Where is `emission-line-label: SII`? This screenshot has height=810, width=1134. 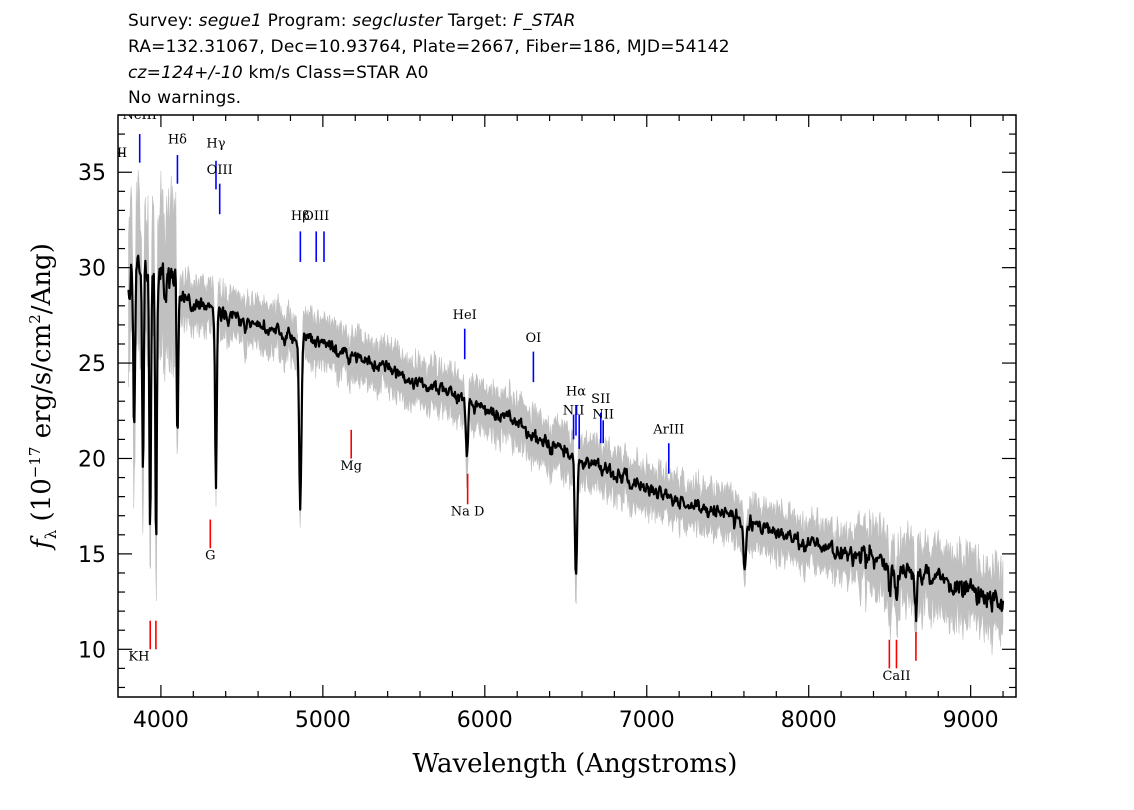
emission-line-label: SII is located at coordinates (600, 399).